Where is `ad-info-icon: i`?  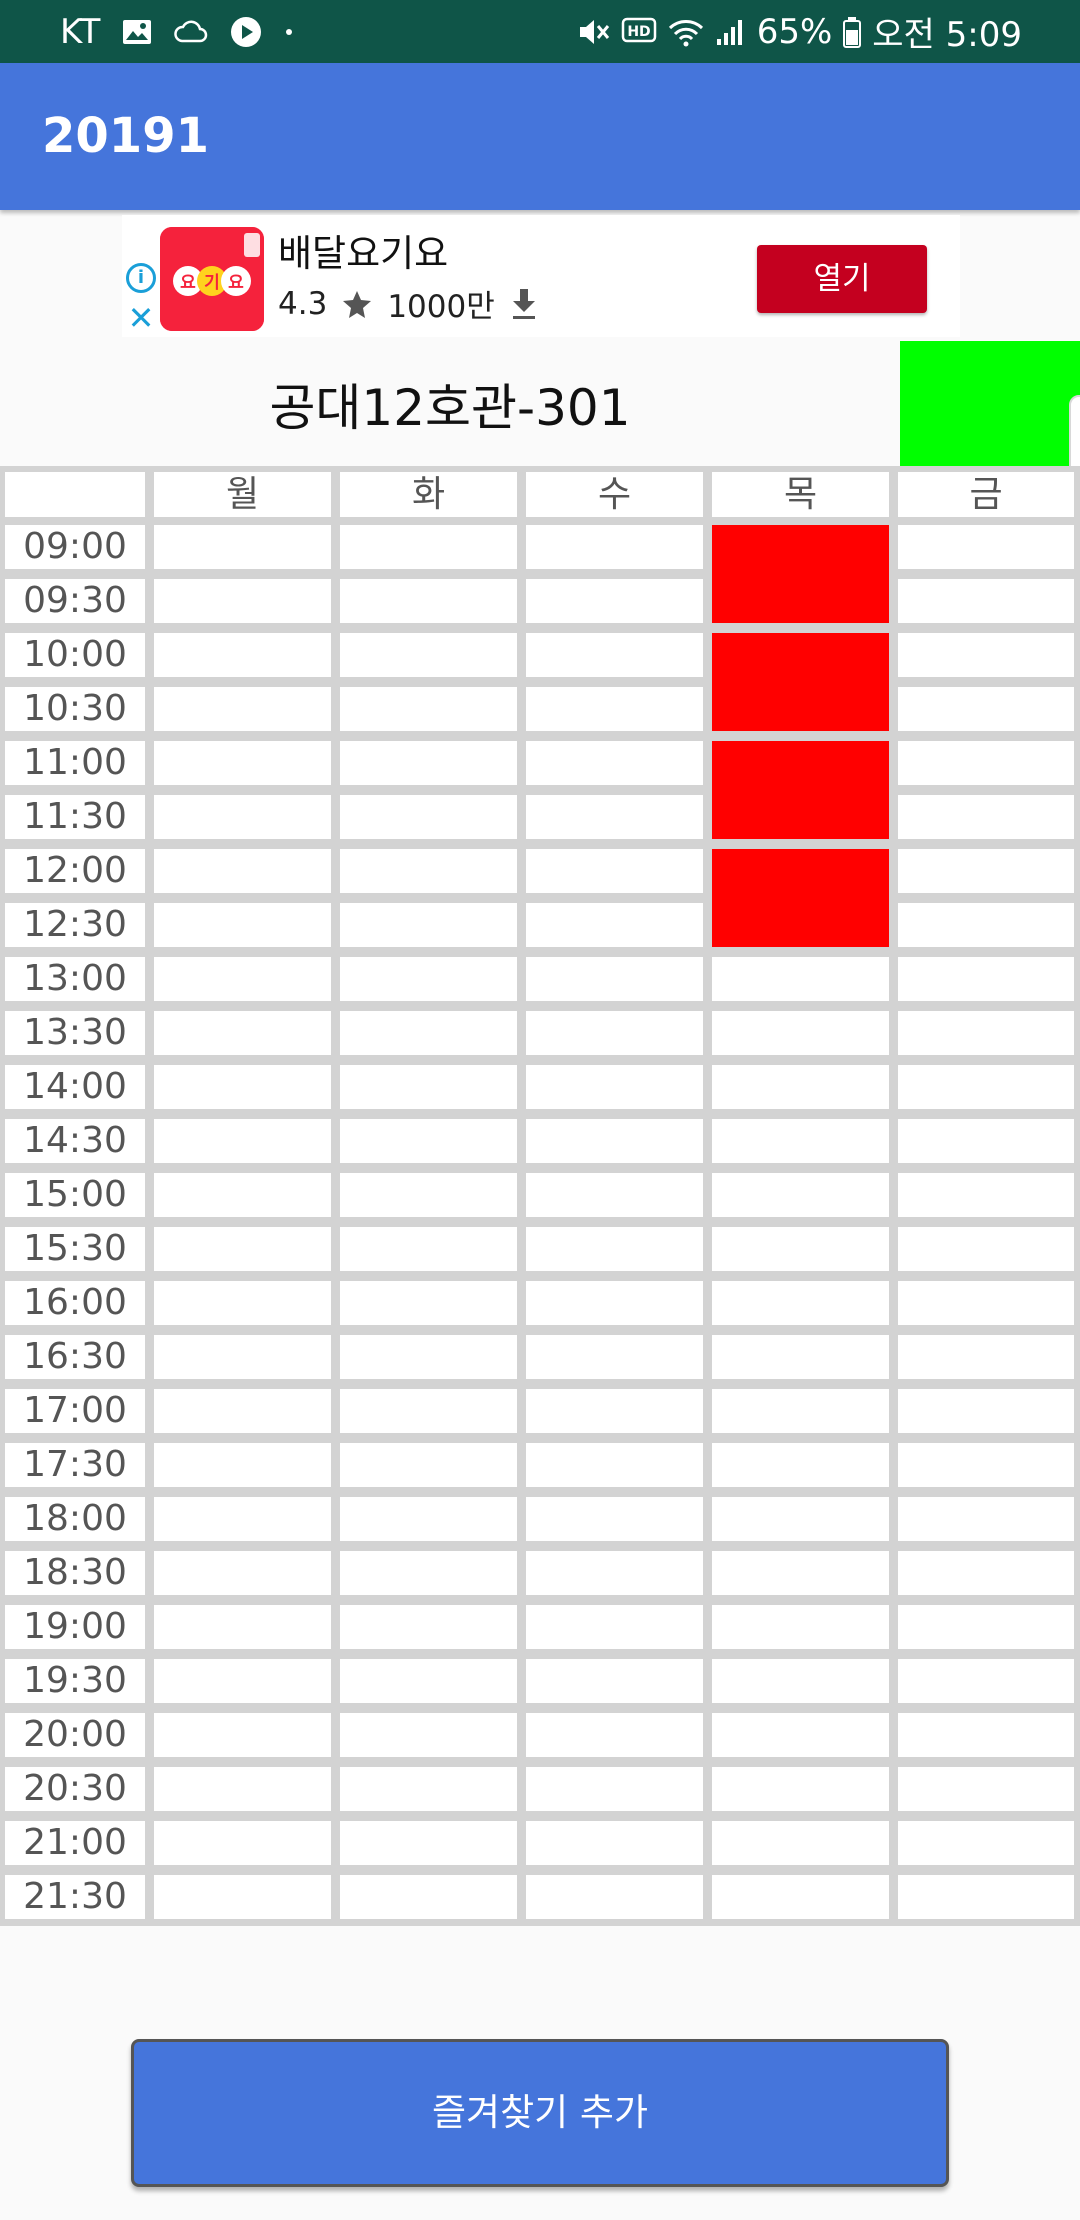 ad-info-icon: i is located at coordinates (141, 278).